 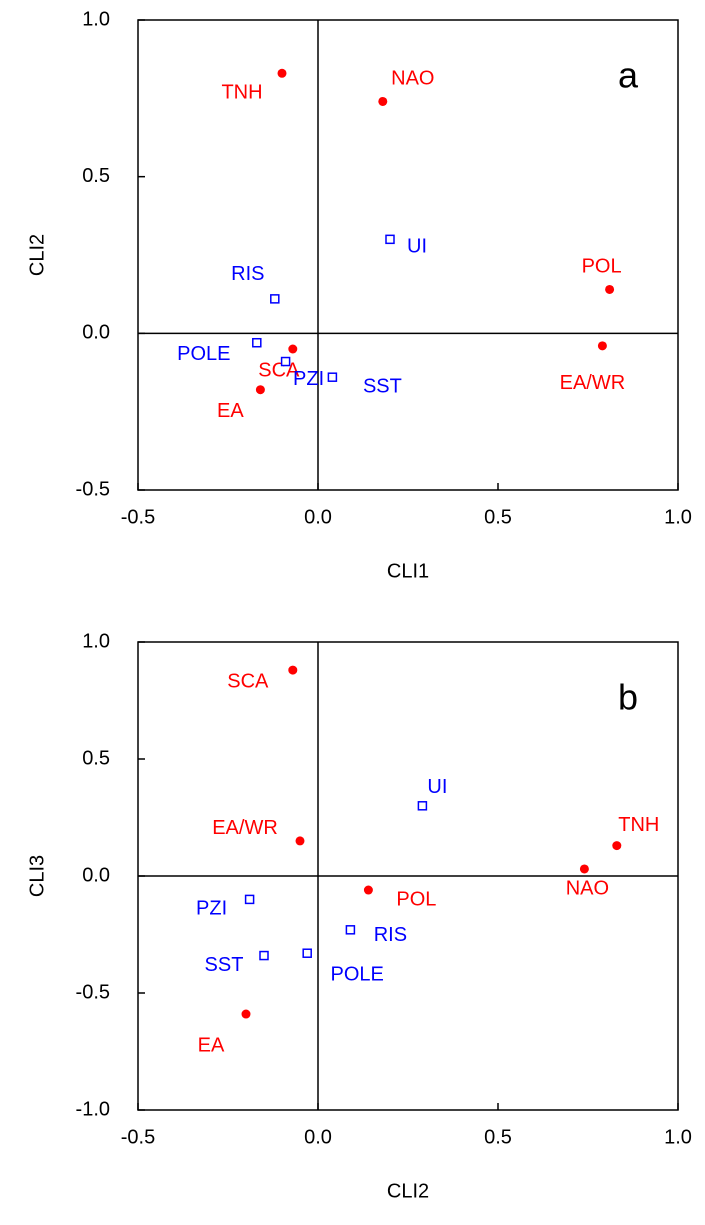 I want to click on x-axis-label: CLI2, so click(x=408, y=1191).